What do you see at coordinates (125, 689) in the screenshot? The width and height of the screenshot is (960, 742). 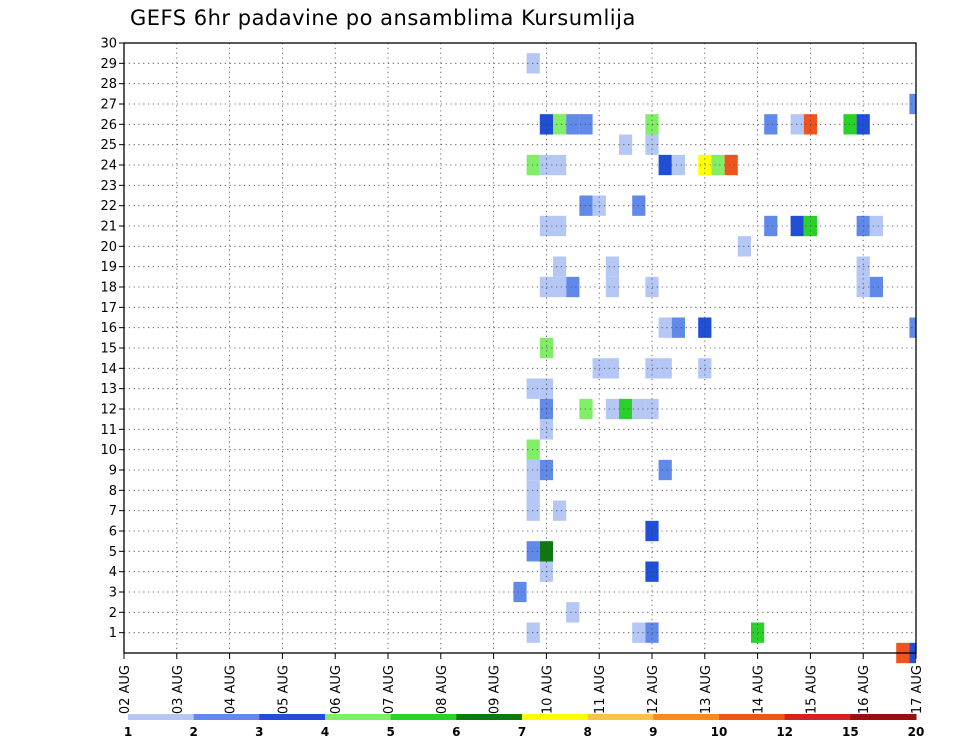 I see `x-tick-label: 02 AUG` at bounding box center [125, 689].